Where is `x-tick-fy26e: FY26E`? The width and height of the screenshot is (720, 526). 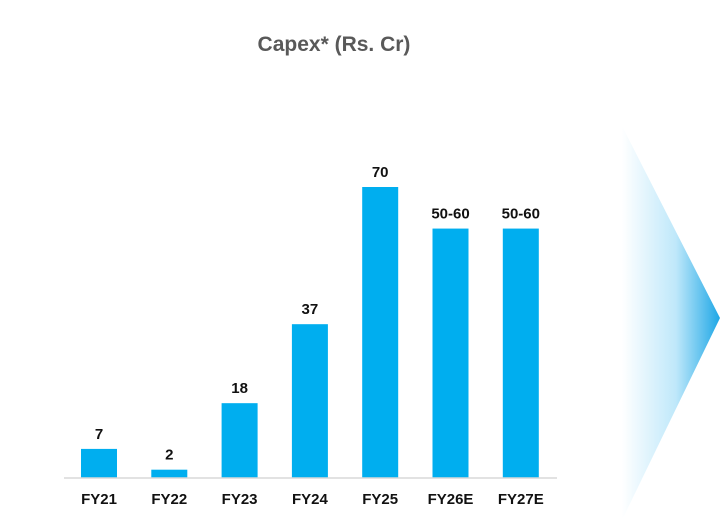 x-tick-fy26e: FY26E is located at coordinates (451, 499).